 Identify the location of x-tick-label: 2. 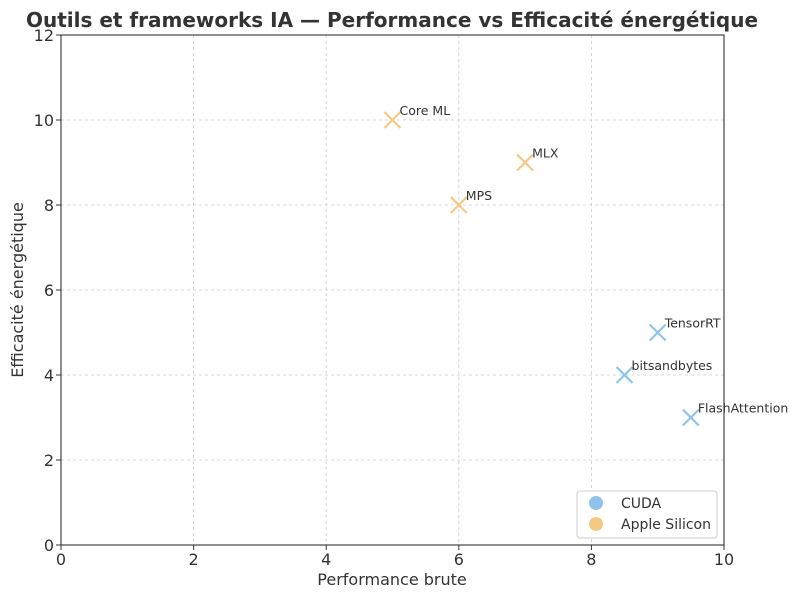
(194, 559).